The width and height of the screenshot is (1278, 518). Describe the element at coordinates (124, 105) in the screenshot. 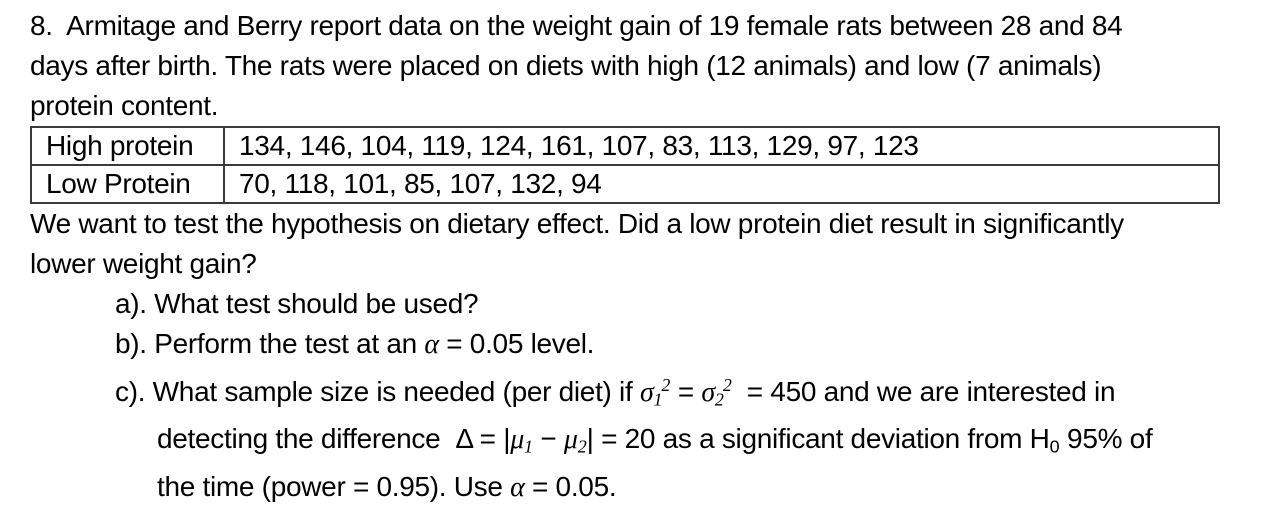

I see `problem-line-3: protein content.` at that location.